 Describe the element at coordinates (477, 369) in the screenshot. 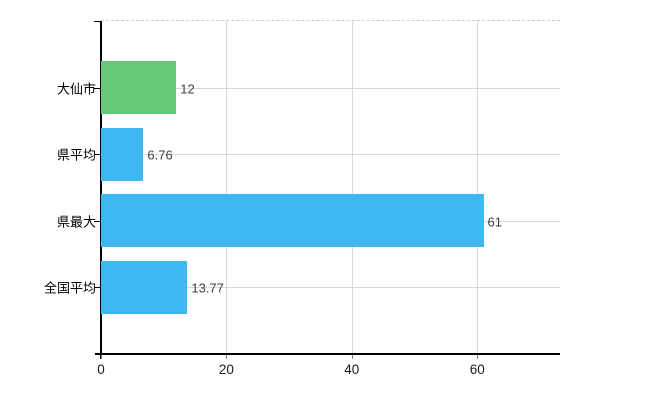

I see `x-tick-label: 60` at that location.